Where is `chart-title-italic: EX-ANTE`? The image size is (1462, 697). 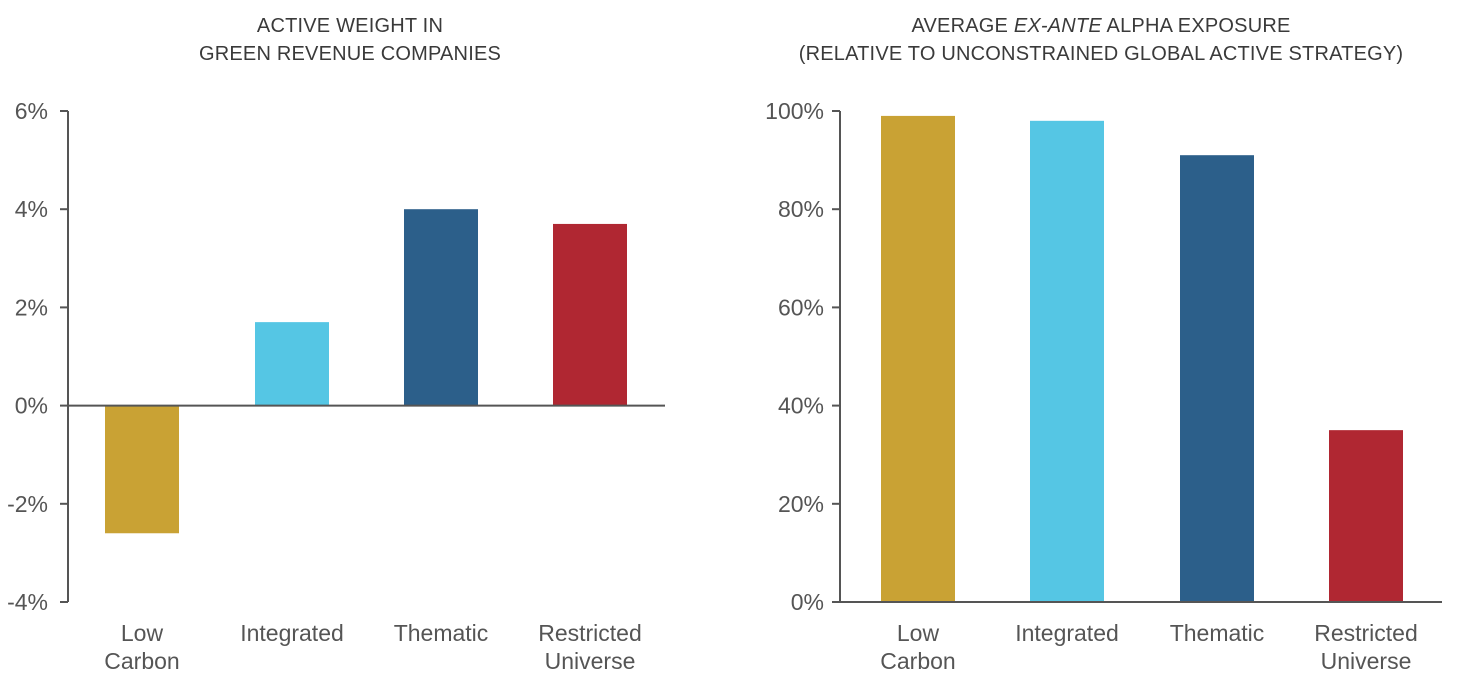 chart-title-italic: EX-ANTE is located at coordinates (1057, 26).